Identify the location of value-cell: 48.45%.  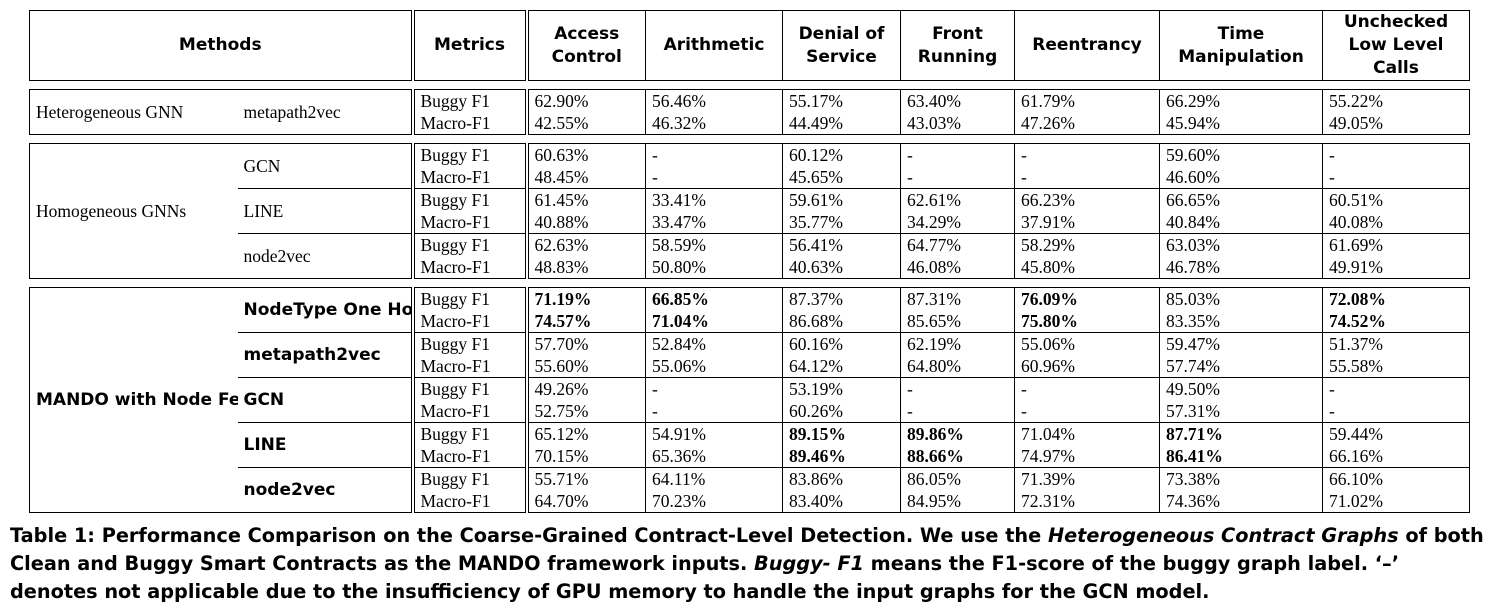
(586, 177).